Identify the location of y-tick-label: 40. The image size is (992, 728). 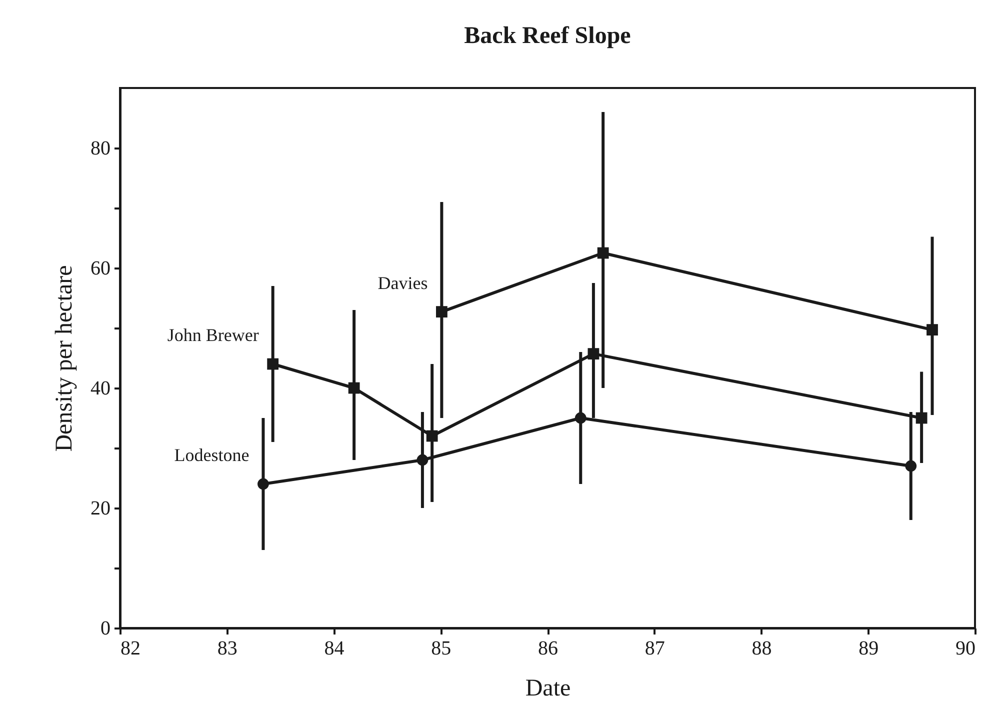
(100, 389).